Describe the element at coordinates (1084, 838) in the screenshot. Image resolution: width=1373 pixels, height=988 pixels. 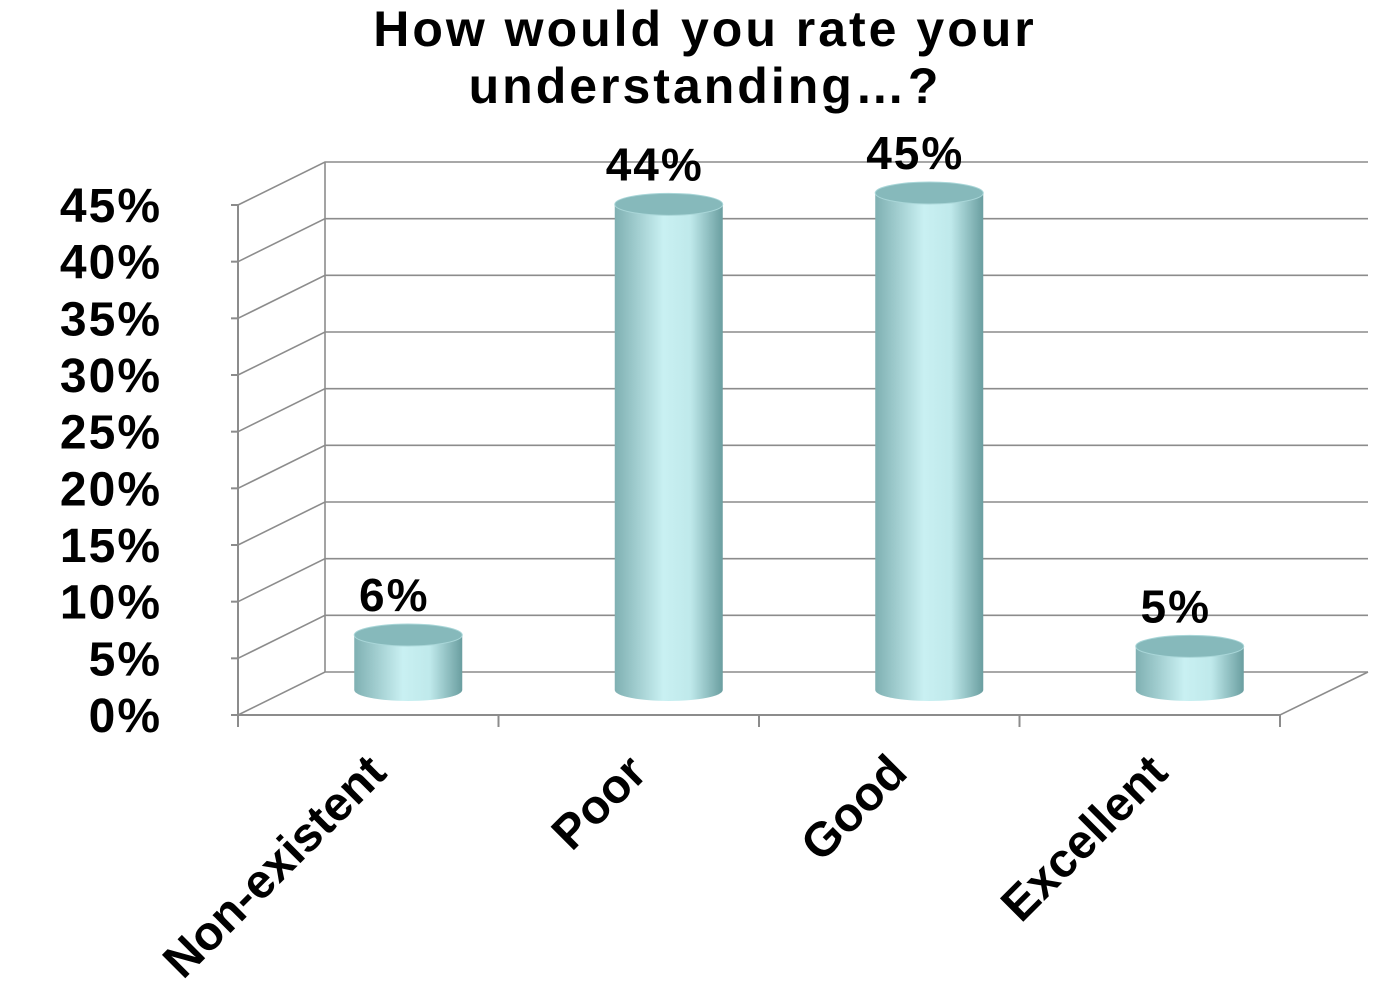
I see `category-label: Excellent` at that location.